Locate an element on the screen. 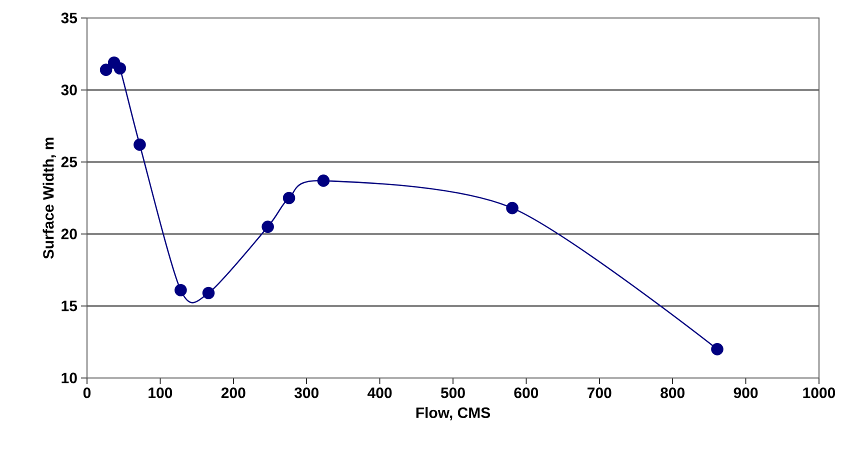  x-tick-label: 0 is located at coordinates (87, 393).